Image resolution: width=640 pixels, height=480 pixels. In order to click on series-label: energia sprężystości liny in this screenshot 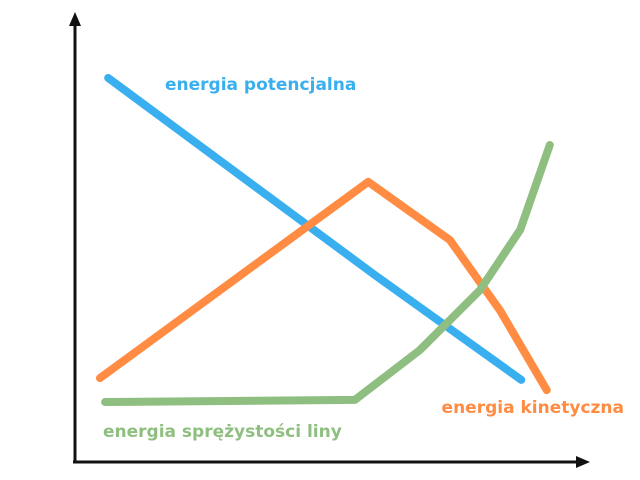, I will do `click(222, 432)`.